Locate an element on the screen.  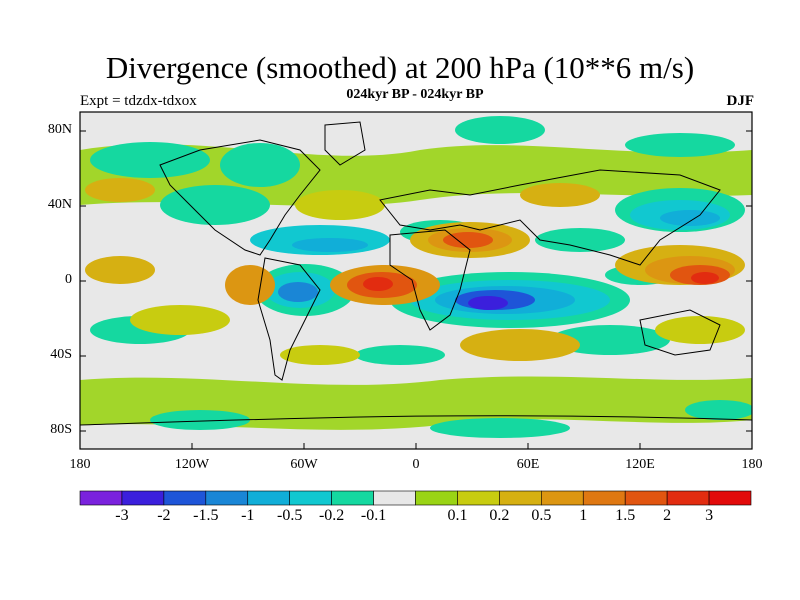
colorbar-label: 0.5 is located at coordinates (541, 515).